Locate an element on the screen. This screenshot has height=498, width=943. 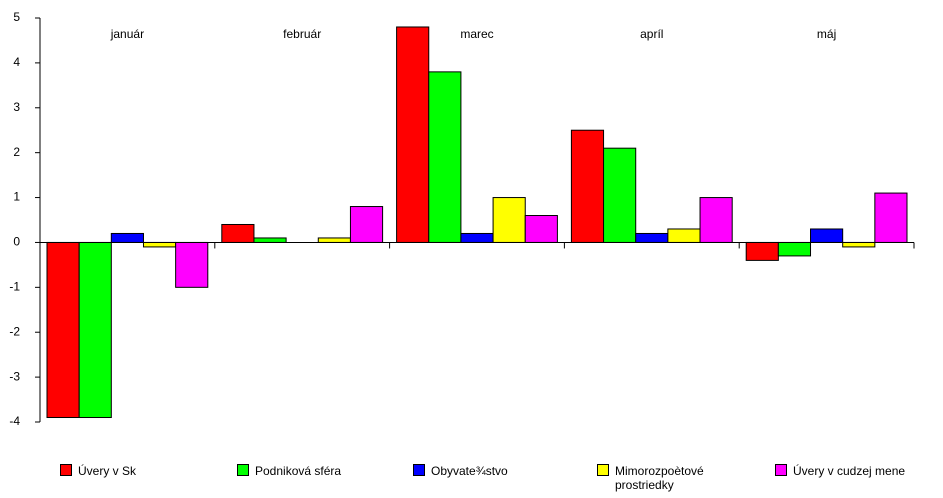
y-tick-label: 0 is located at coordinates (16, 242).